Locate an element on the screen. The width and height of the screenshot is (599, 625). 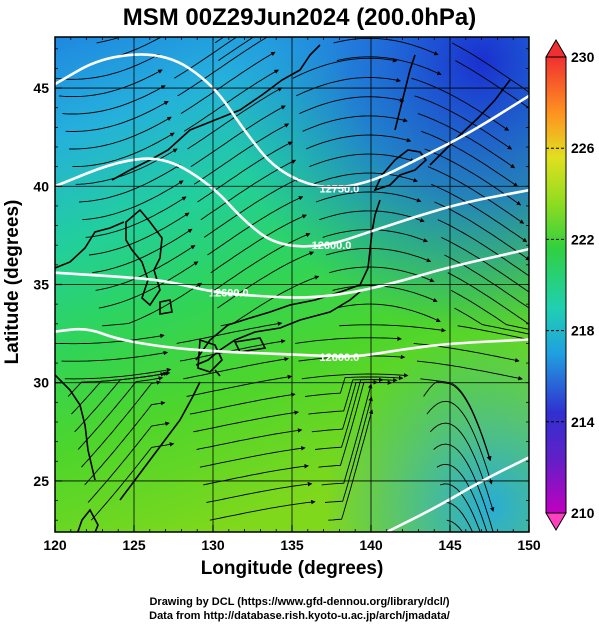
x-tick-label: 125 is located at coordinates (134, 545).